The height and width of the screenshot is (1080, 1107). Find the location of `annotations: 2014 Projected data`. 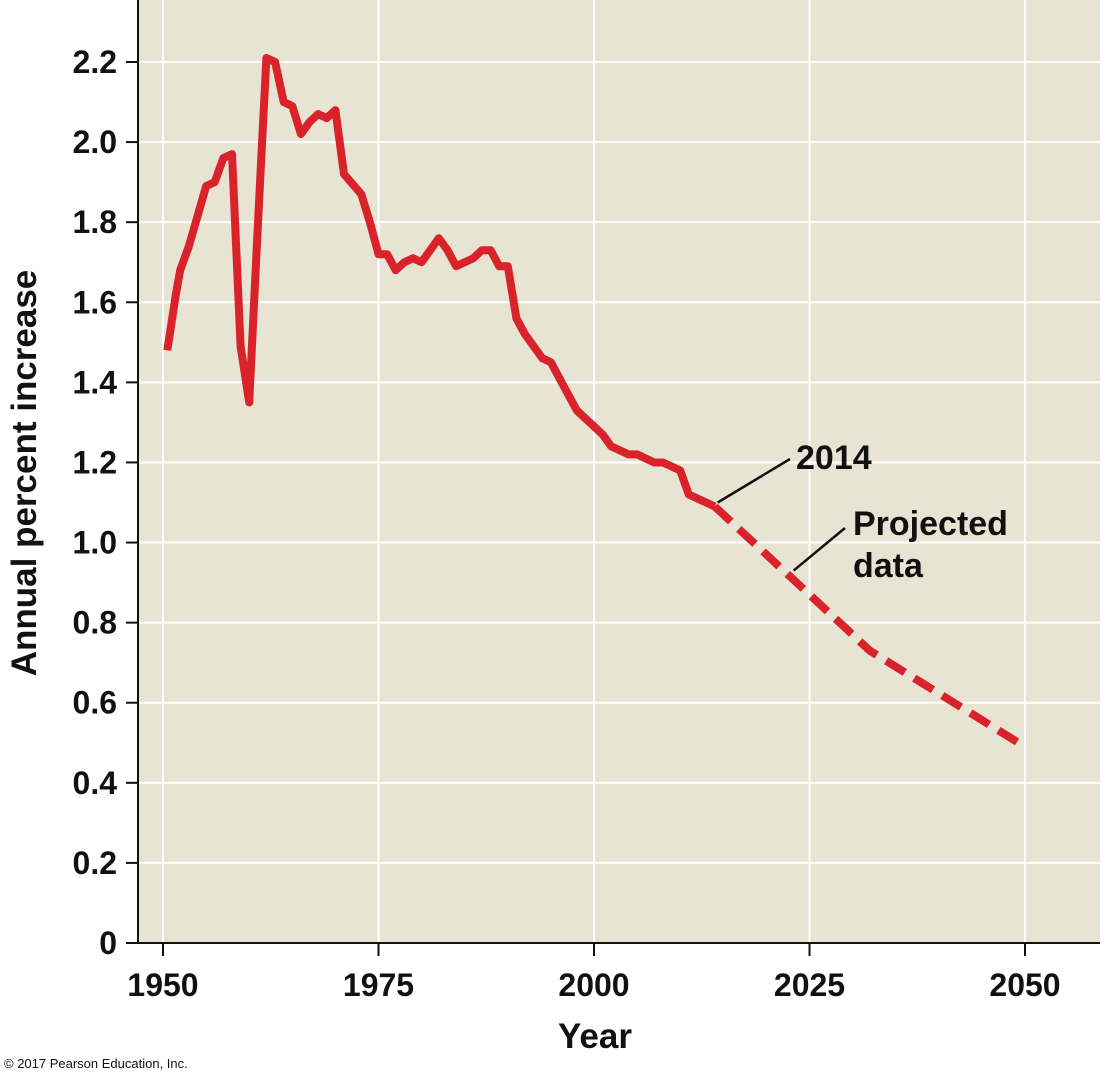

annotations: 2014 Projected data is located at coordinates (862, 512).